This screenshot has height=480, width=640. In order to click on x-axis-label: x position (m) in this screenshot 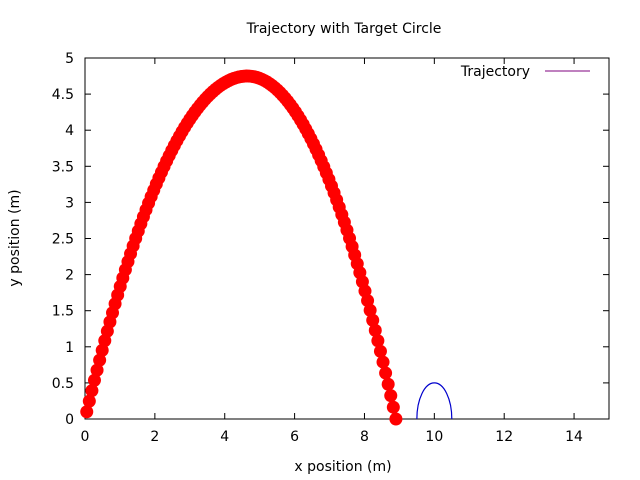, I will do `click(342, 467)`.